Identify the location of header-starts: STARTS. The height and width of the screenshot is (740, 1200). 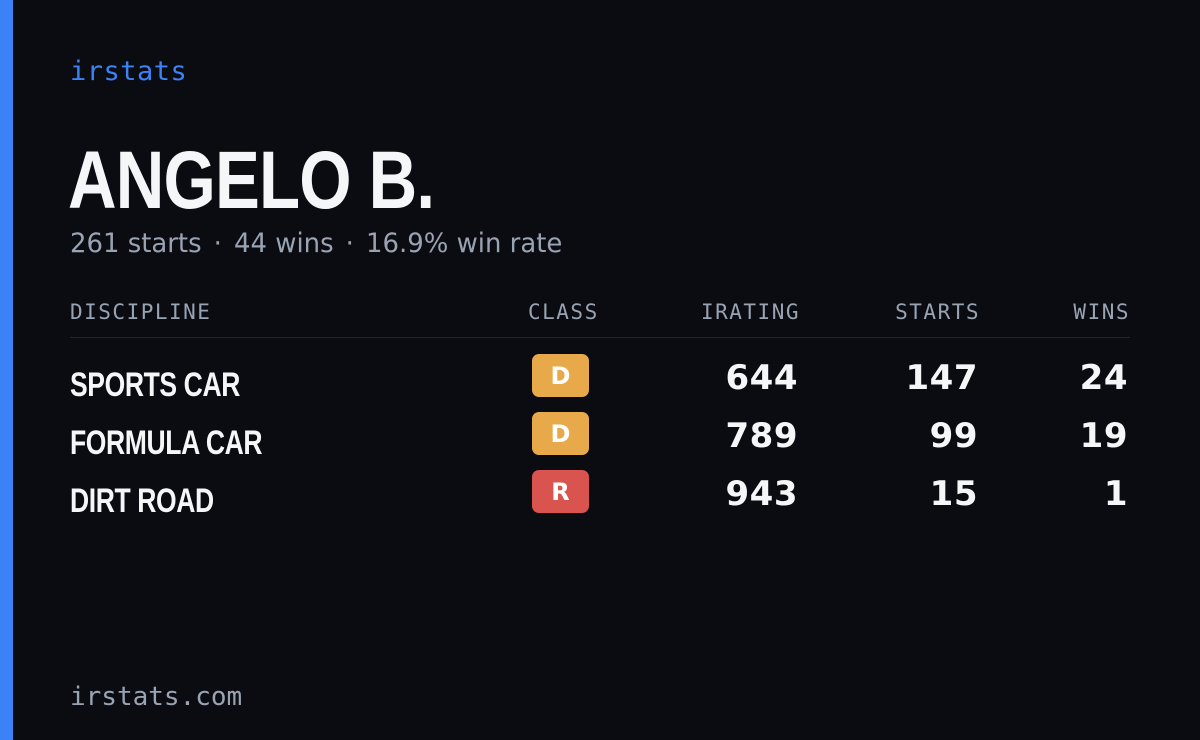
(937, 312).